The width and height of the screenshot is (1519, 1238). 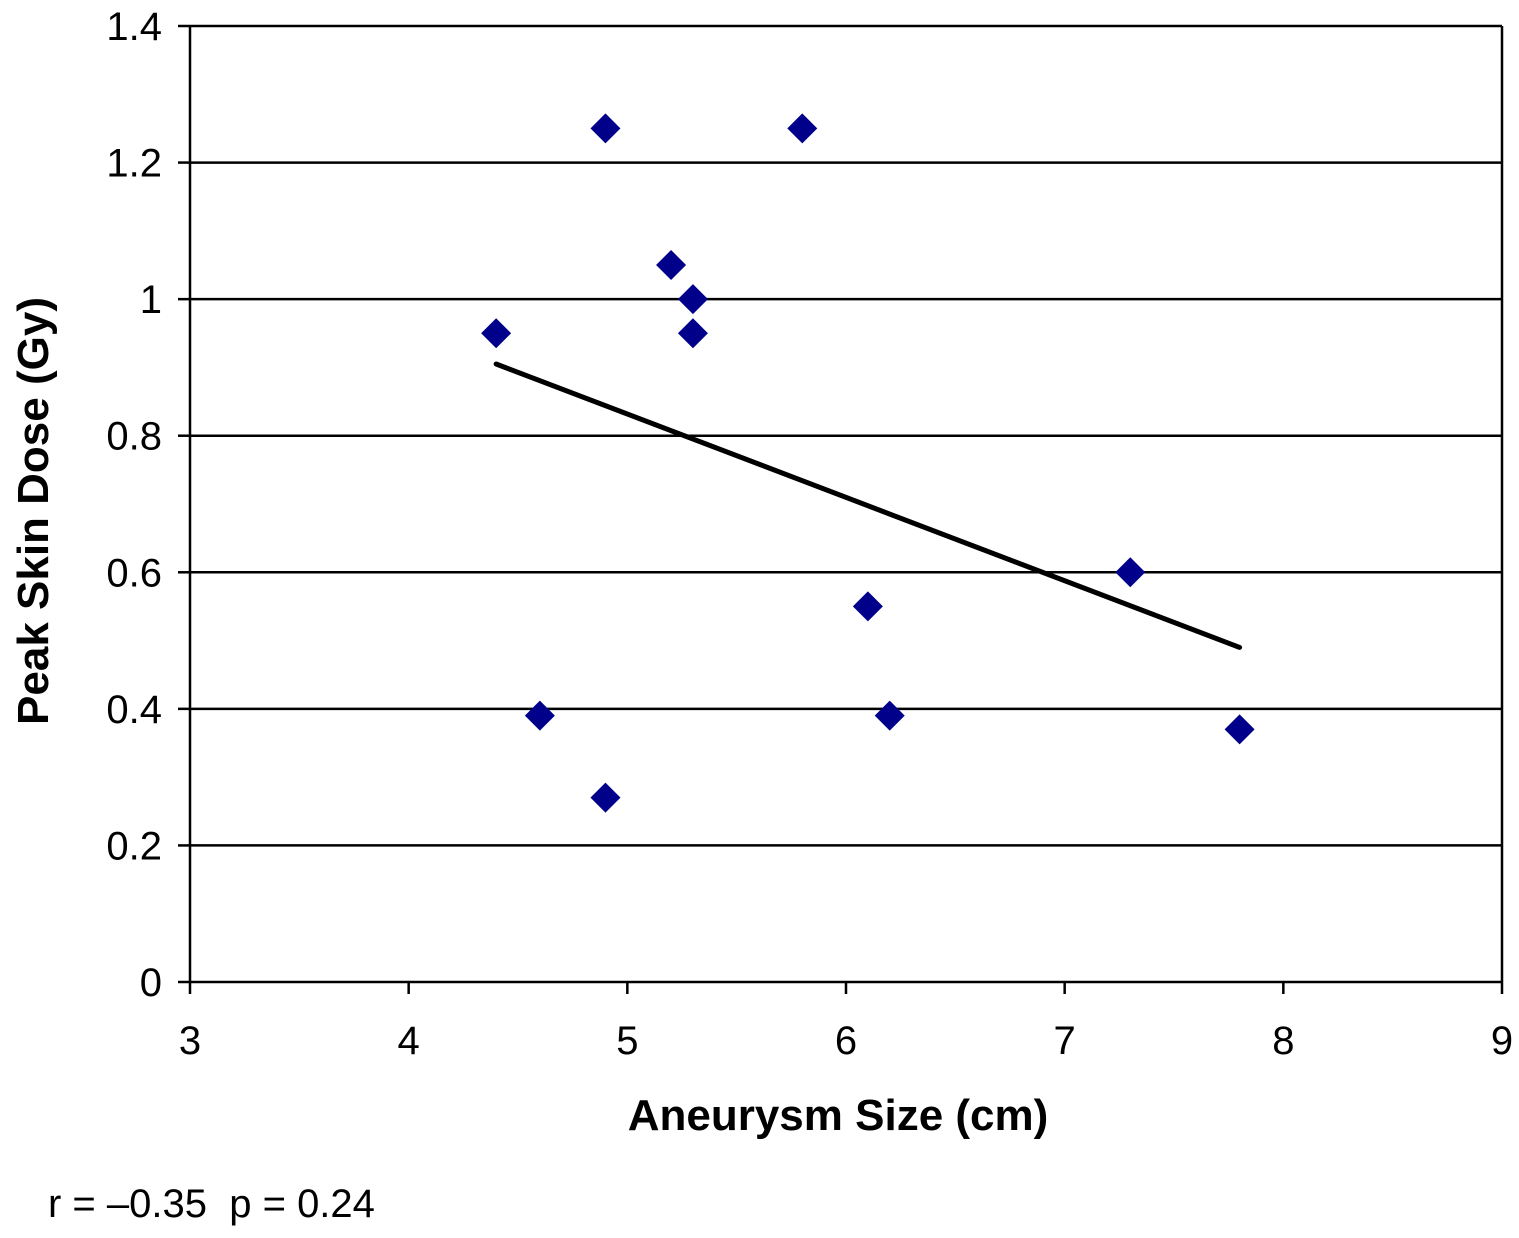 What do you see at coordinates (409, 1041) in the screenshot?
I see `x-tick-label: 4` at bounding box center [409, 1041].